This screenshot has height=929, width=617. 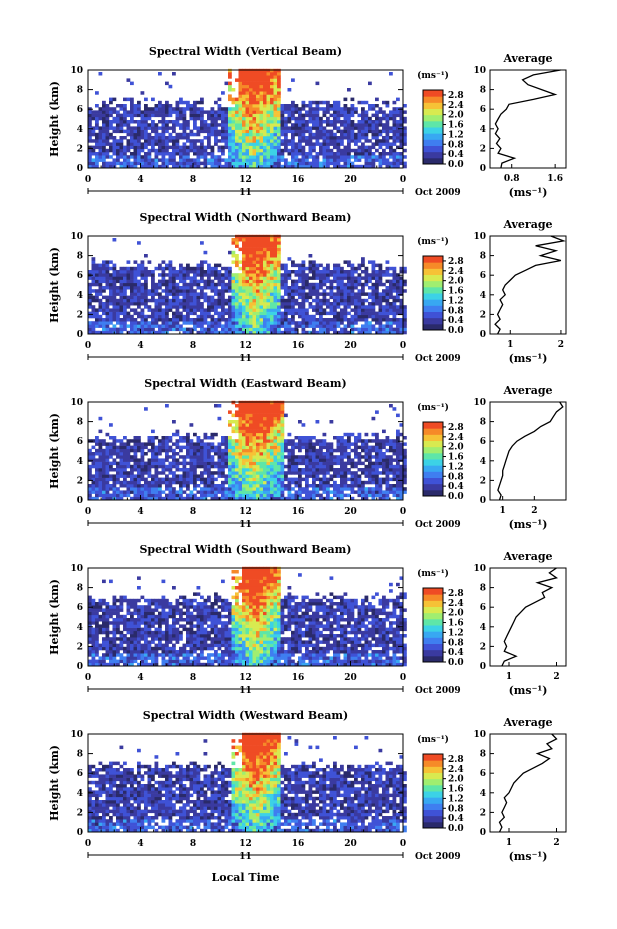 What do you see at coordinates (456, 819) in the screenshot?
I see `colorbar-tick-label: 0.4` at bounding box center [456, 819].